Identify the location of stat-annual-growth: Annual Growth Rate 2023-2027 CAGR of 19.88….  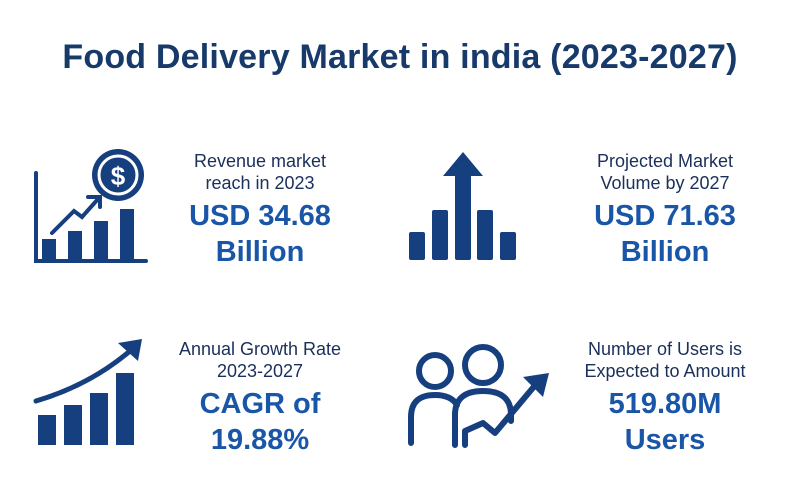
(260, 398).